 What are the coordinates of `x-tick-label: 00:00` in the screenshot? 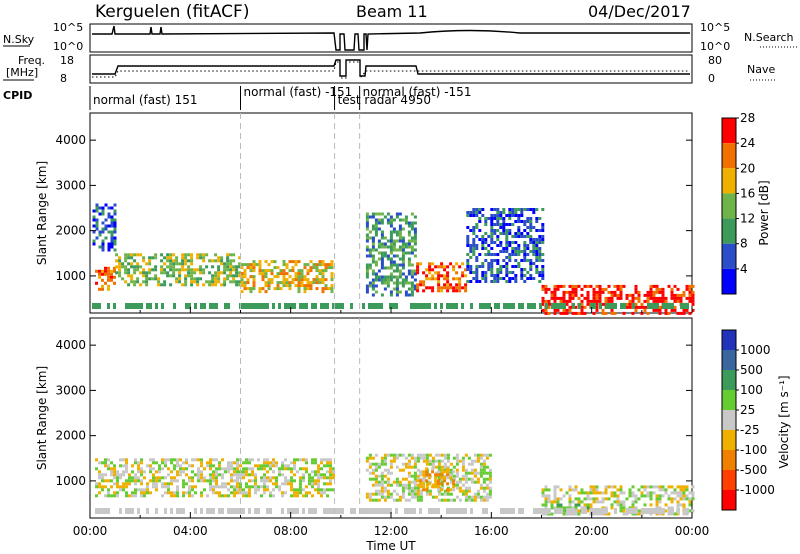 It's located at (90, 531).